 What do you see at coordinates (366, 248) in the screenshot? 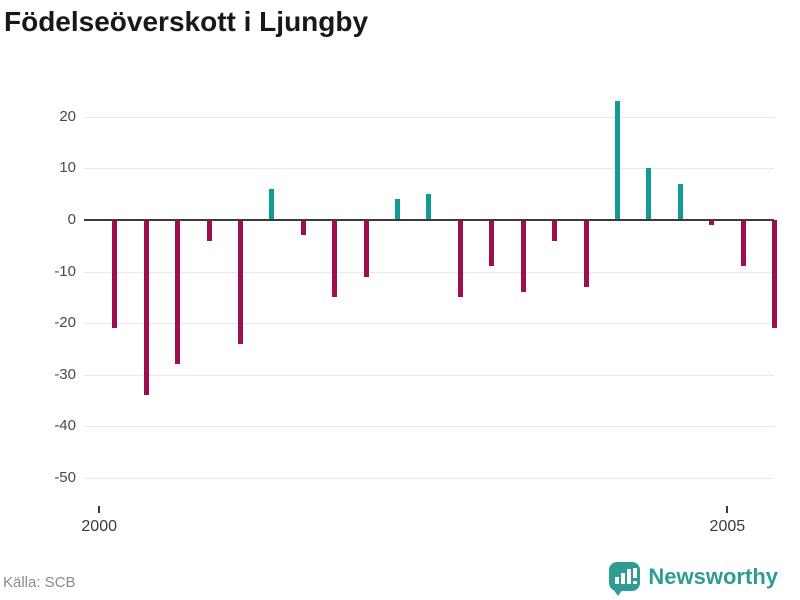
I see `bar-2002-Q1` at bounding box center [366, 248].